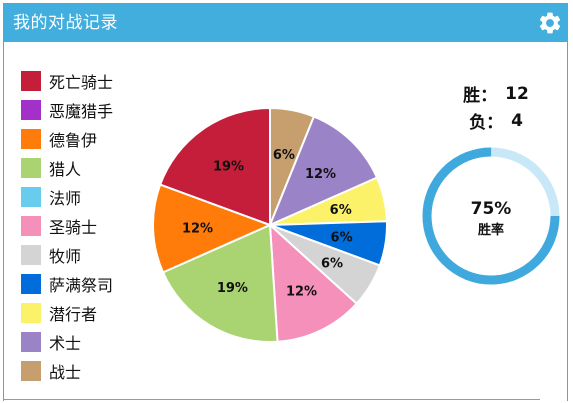 This screenshot has height=403, width=573. I want to click on chart-legend: 死亡骑士恶魔猎手德鲁伊猎人法师圣骑士牧师萨满祭司潜行者术士战士, so click(67, 225).